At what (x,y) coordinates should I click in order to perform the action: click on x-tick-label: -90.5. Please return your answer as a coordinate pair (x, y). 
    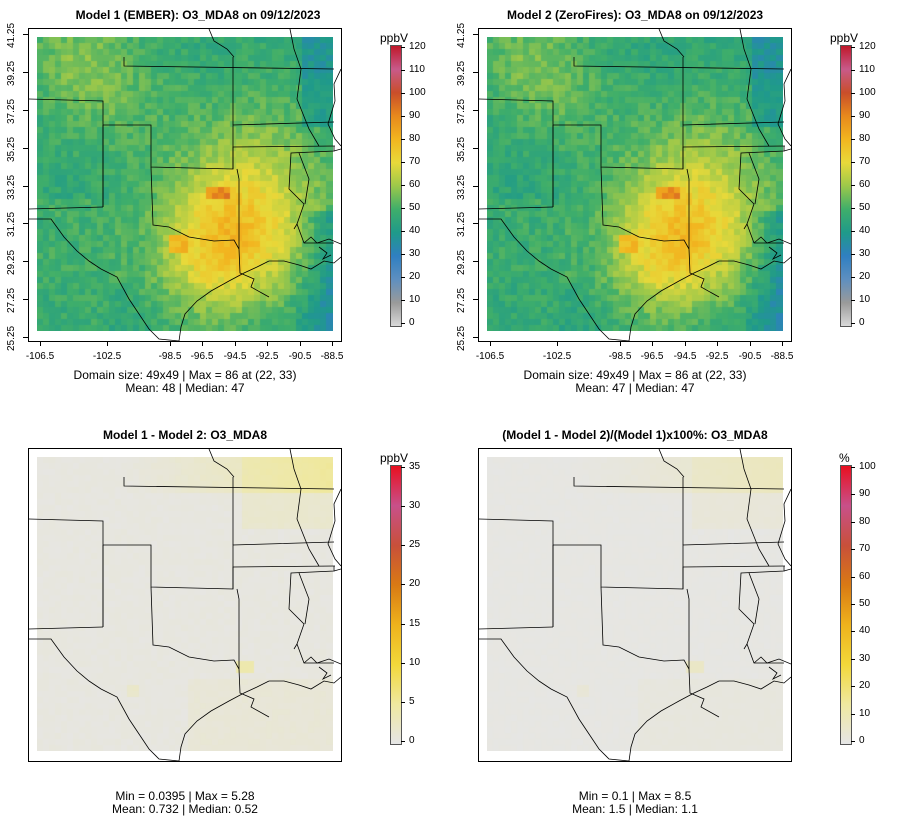
    Looking at the image, I should click on (750, 356).